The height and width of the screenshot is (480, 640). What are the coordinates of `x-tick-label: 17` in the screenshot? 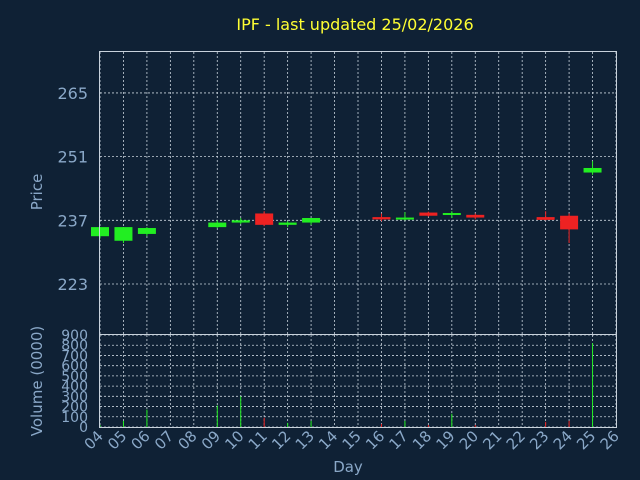 It's located at (399, 440).